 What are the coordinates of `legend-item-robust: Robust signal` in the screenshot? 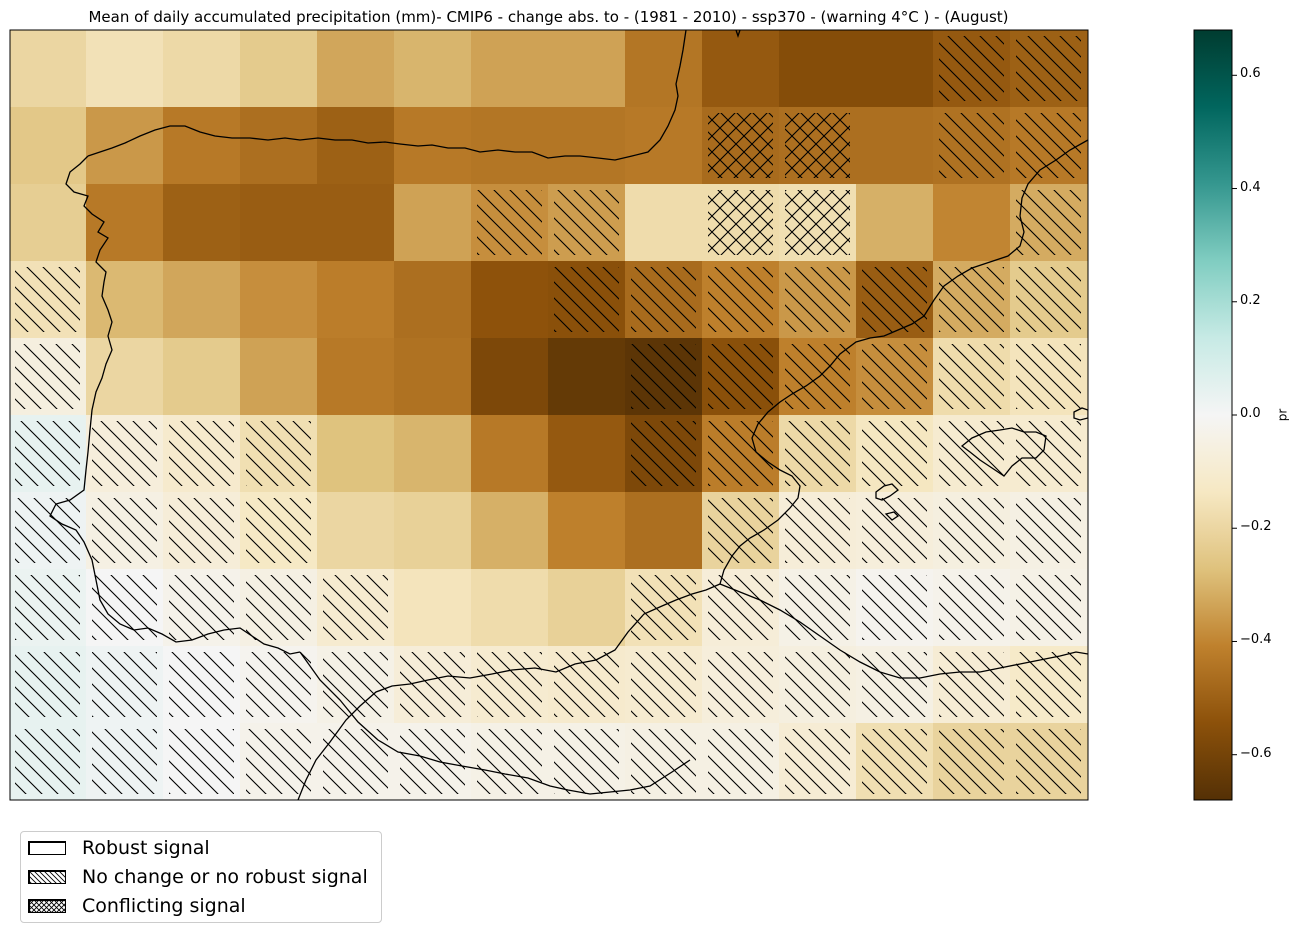 It's located at (119, 848).